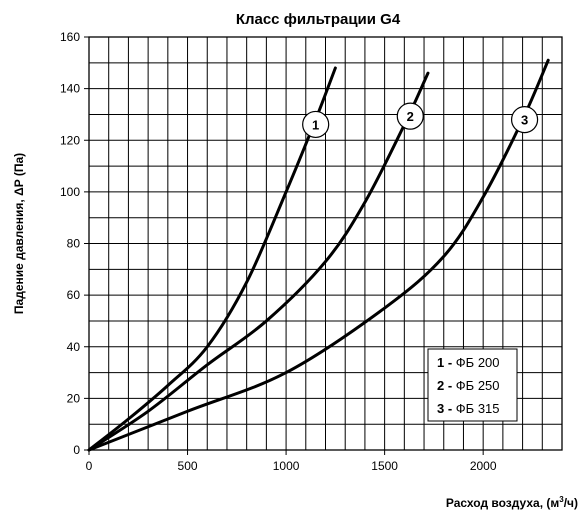 The width and height of the screenshot is (587, 517). What do you see at coordinates (74, 398) in the screenshot?
I see `y-tick-label: 20` at bounding box center [74, 398].